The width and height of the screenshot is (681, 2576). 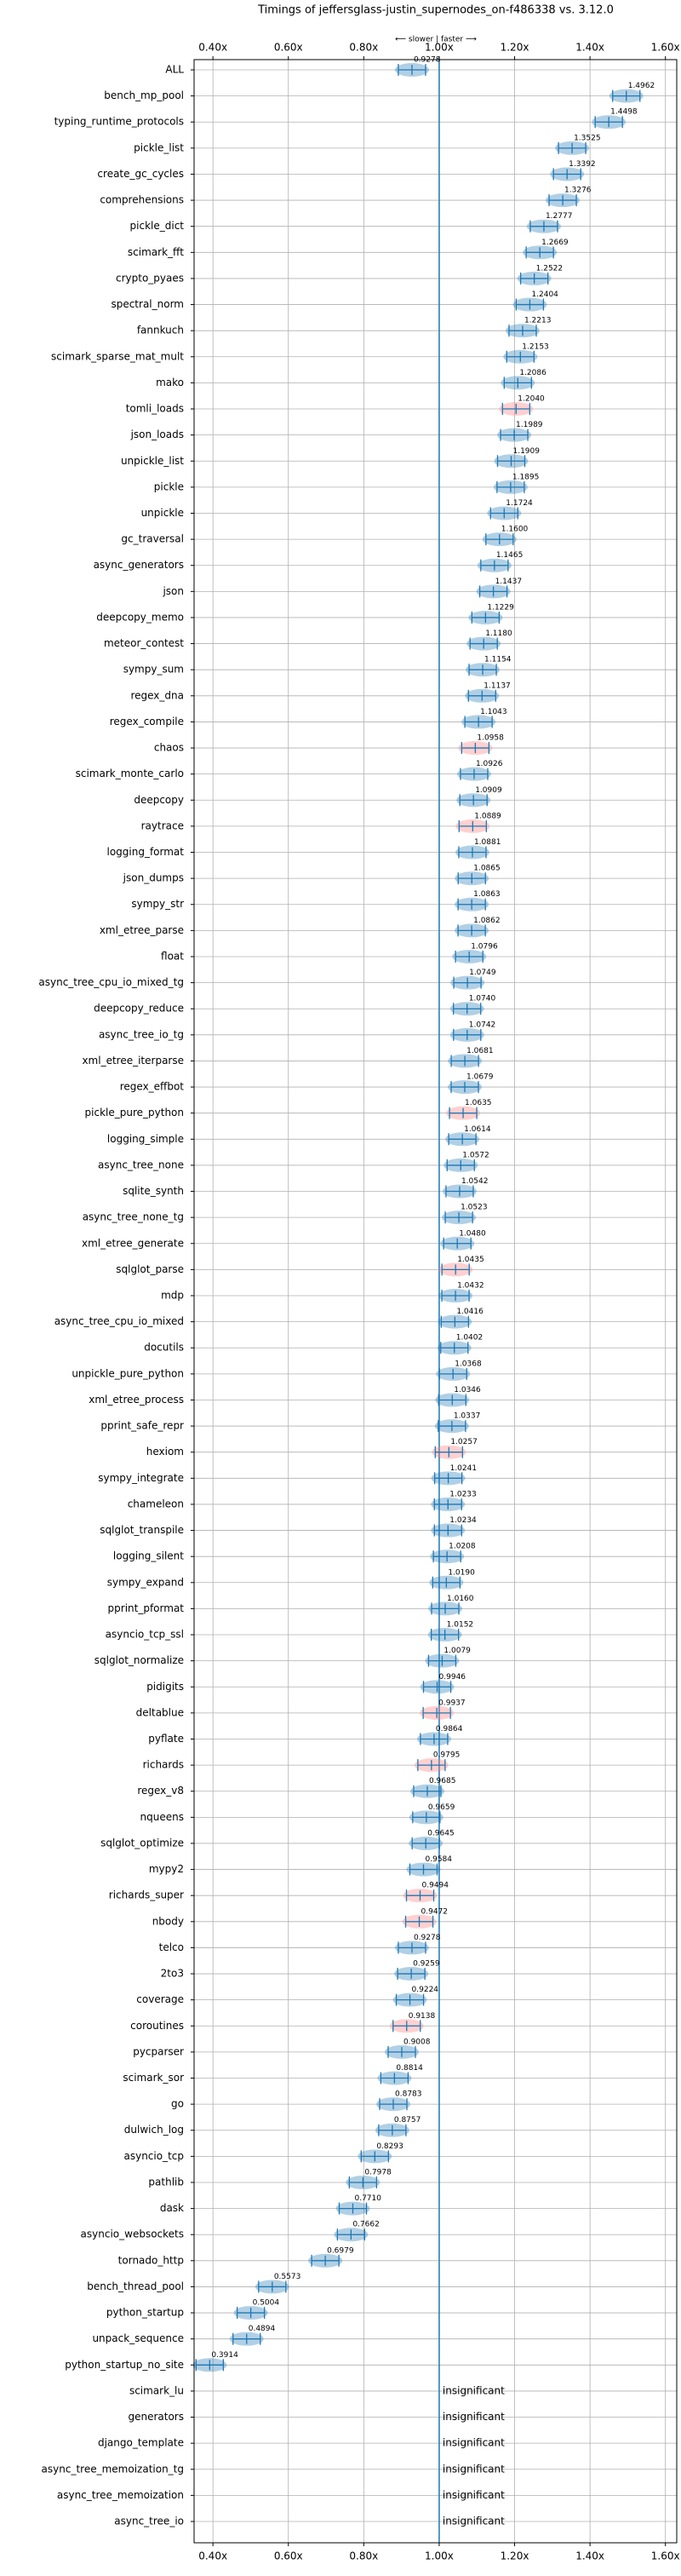 What do you see at coordinates (164, 1348) in the screenshot?
I see `category-label: docutils` at bounding box center [164, 1348].